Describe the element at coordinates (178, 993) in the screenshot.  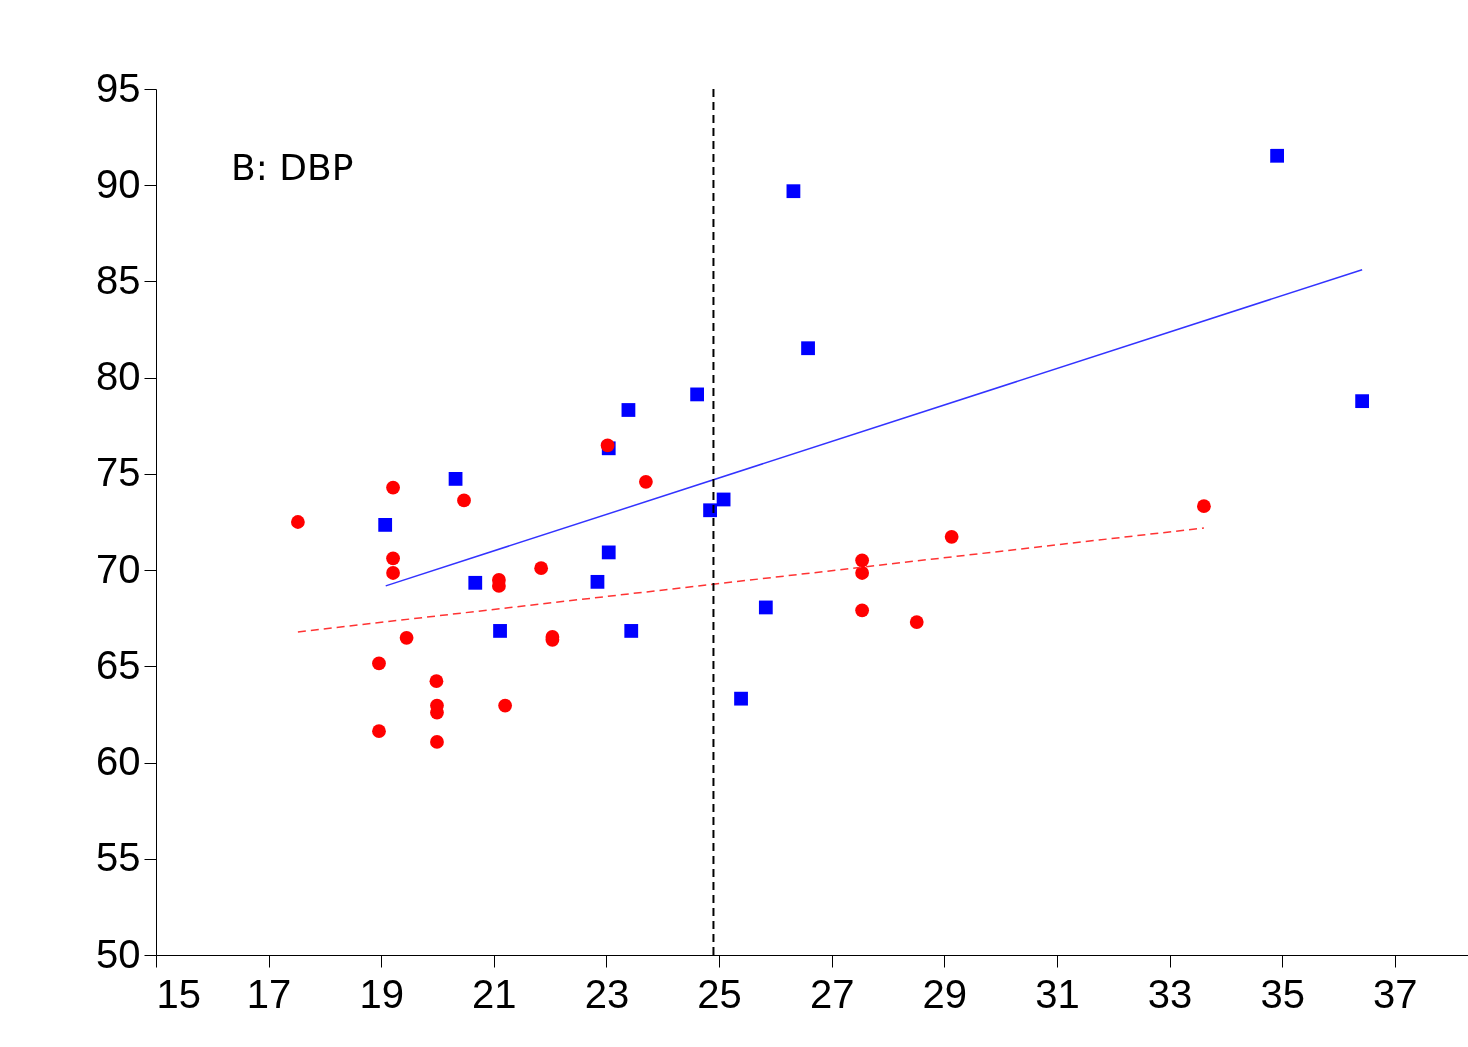
I see `x-tick-label: 15` at that location.